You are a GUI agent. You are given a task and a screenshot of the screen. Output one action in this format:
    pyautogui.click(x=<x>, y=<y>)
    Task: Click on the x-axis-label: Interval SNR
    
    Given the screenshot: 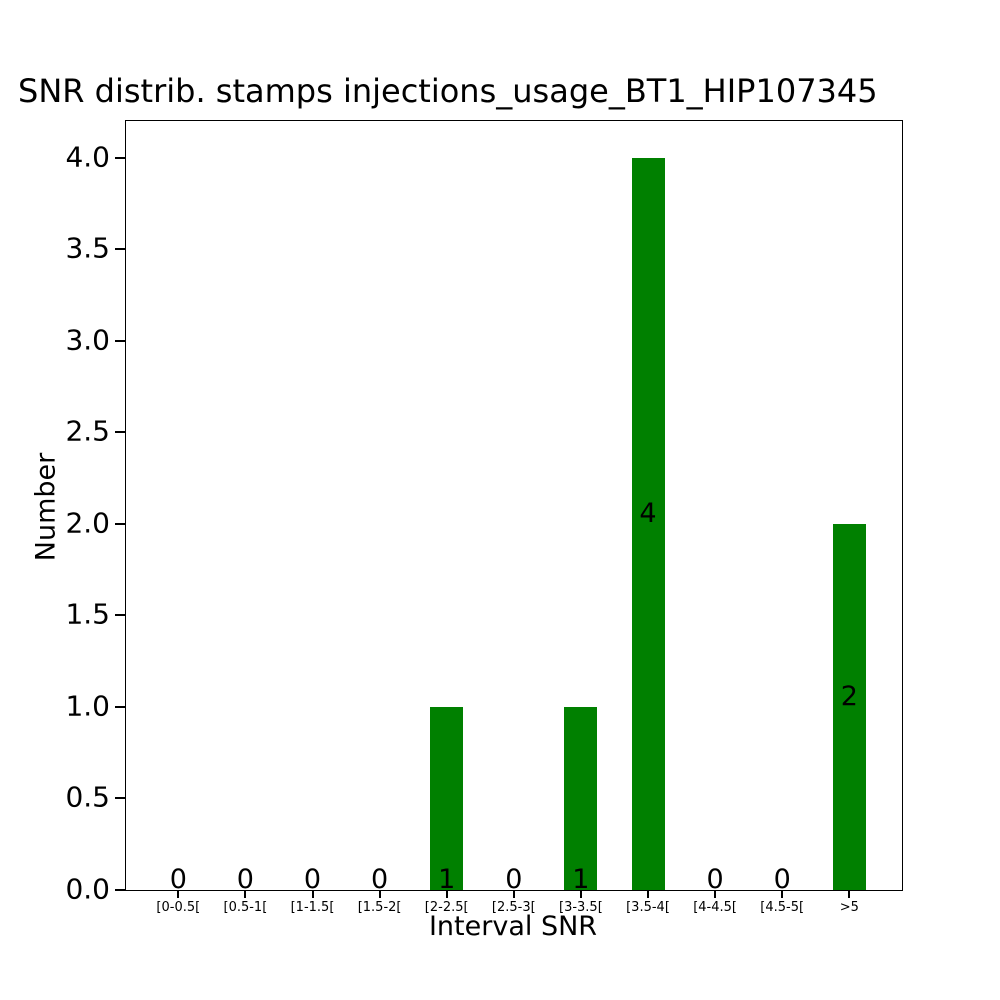 What is the action you would take?
    pyautogui.click(x=513, y=926)
    